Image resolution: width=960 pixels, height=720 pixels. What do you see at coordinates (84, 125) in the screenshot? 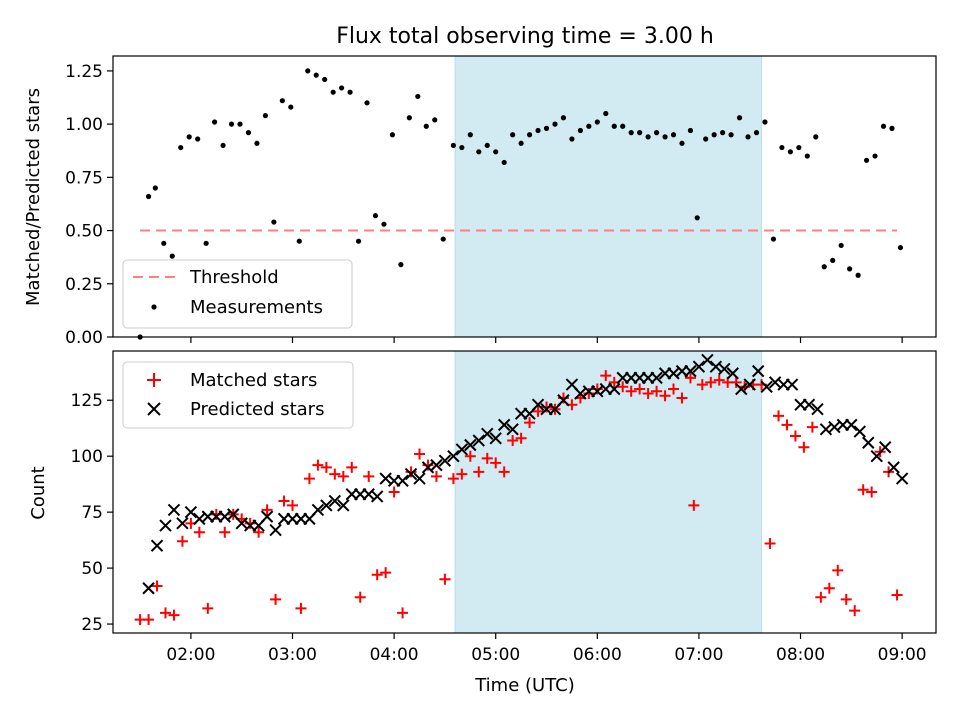
I see `top-y-tick-label: 1.00` at bounding box center [84, 125].